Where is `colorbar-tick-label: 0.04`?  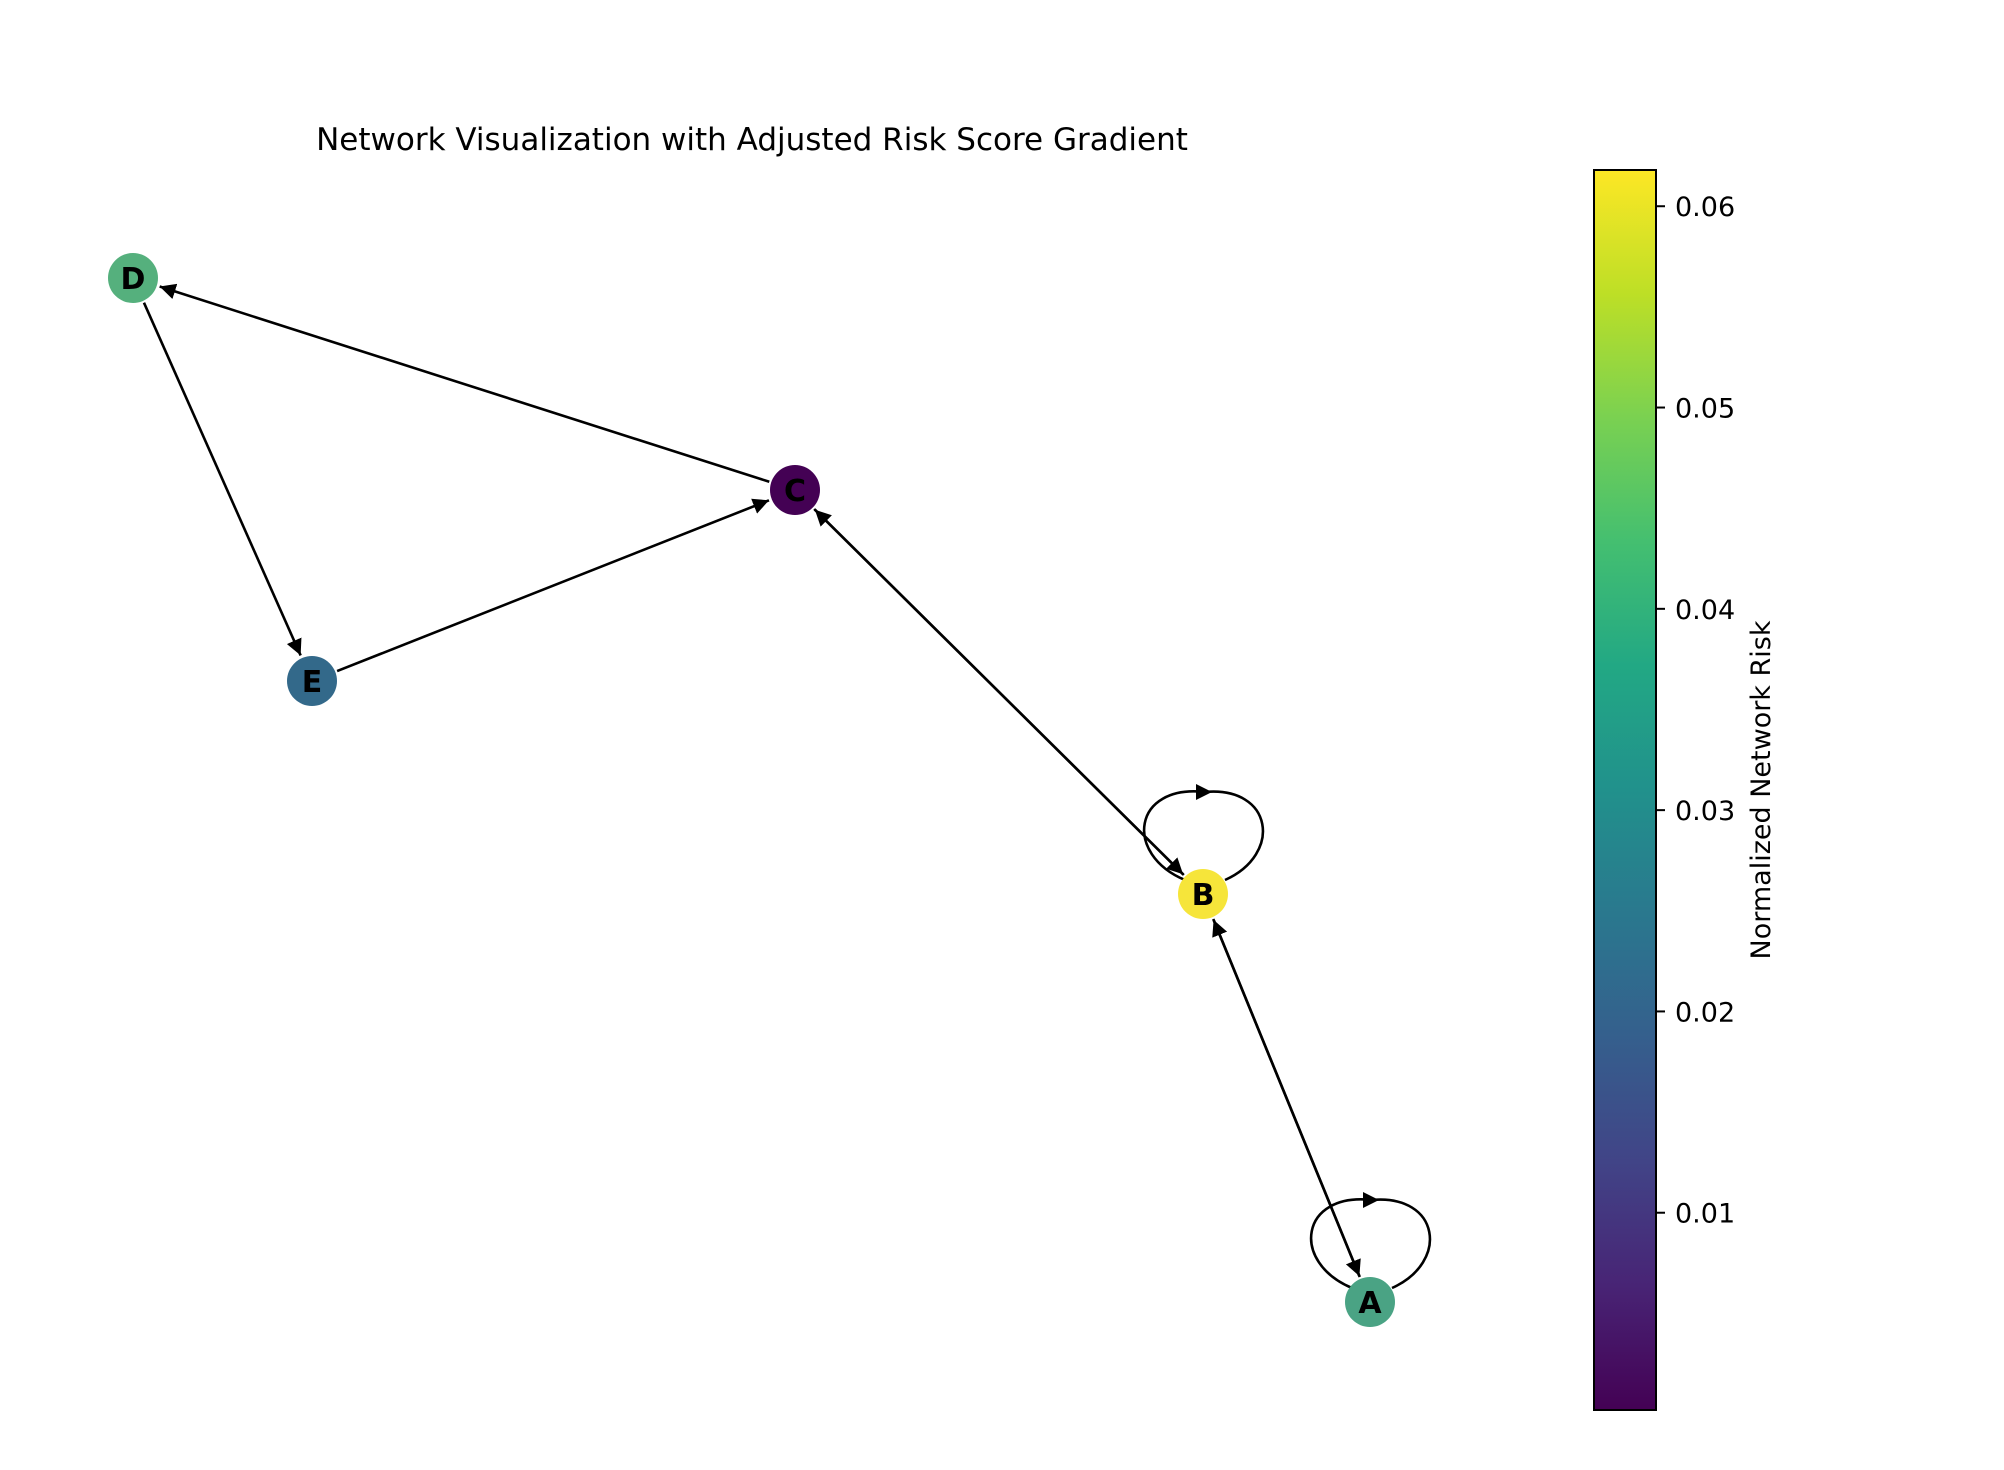
colorbar-tick-label: 0.04 is located at coordinates (1705, 610).